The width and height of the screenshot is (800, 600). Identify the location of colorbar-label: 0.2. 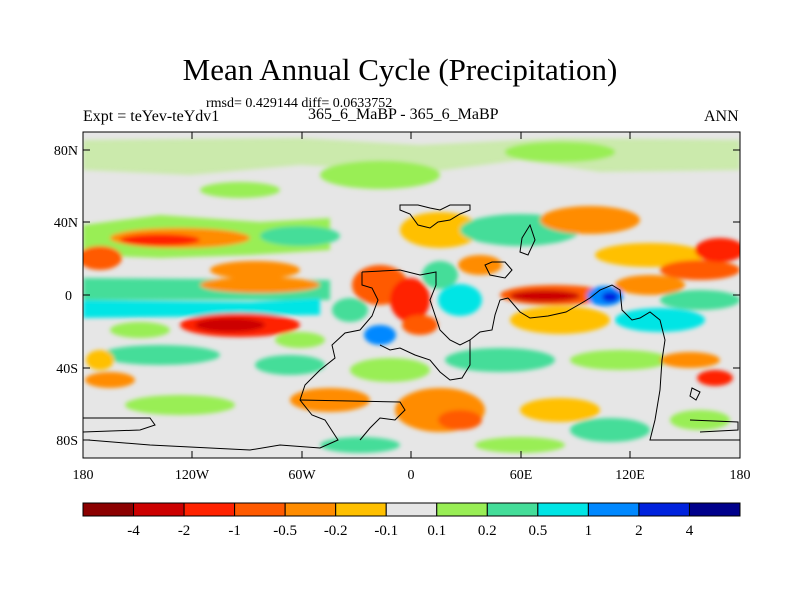
(487, 531).